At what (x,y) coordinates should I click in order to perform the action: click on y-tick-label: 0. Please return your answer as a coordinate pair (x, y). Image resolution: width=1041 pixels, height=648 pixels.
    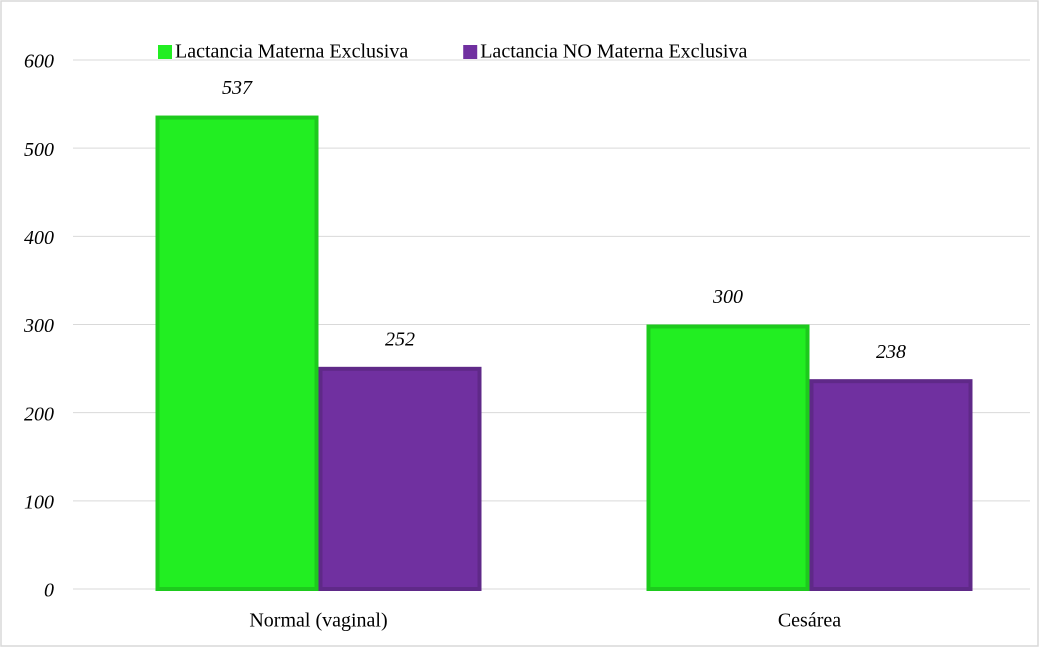
    Looking at the image, I should click on (49, 591).